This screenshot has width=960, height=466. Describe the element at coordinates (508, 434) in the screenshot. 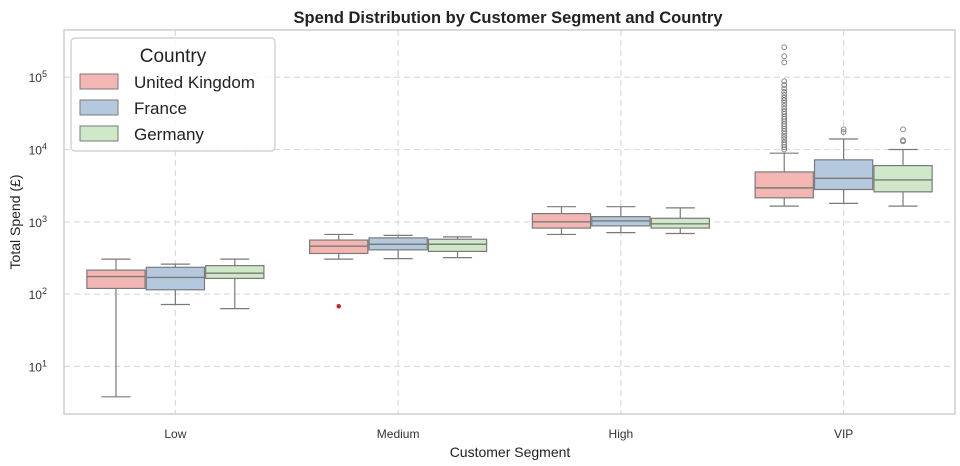

I see `x-tick-labels: Low Medium High VIP` at that location.